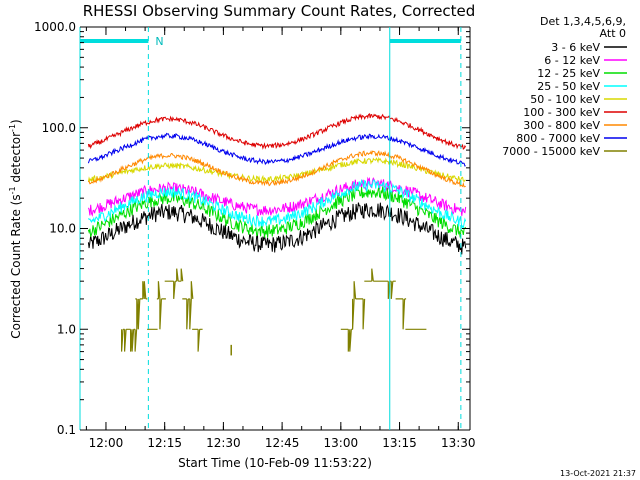 The width and height of the screenshot is (640, 480). What do you see at coordinates (568, 86) in the screenshot?
I see `legend-label: 25 - 50 keV` at bounding box center [568, 86].